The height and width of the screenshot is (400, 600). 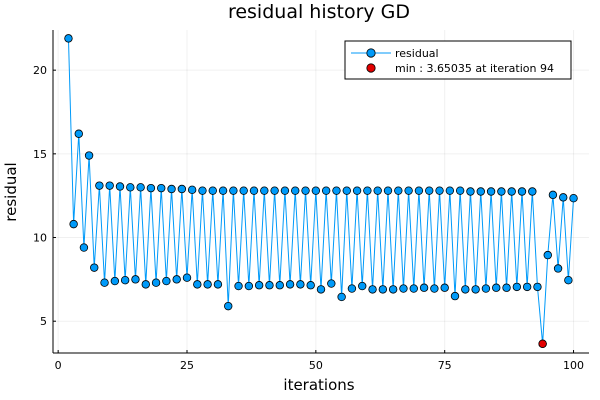 What do you see at coordinates (40, 238) in the screenshot?
I see `y-tick-label: 10` at bounding box center [40, 238].